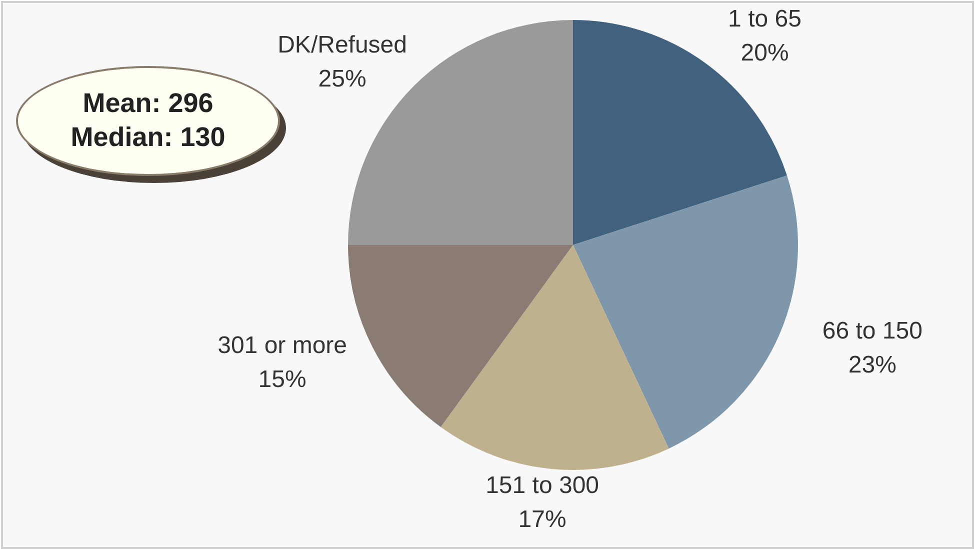 Image resolution: width=975 pixels, height=549 pixels. I want to click on data-label: 25%, so click(342, 79).